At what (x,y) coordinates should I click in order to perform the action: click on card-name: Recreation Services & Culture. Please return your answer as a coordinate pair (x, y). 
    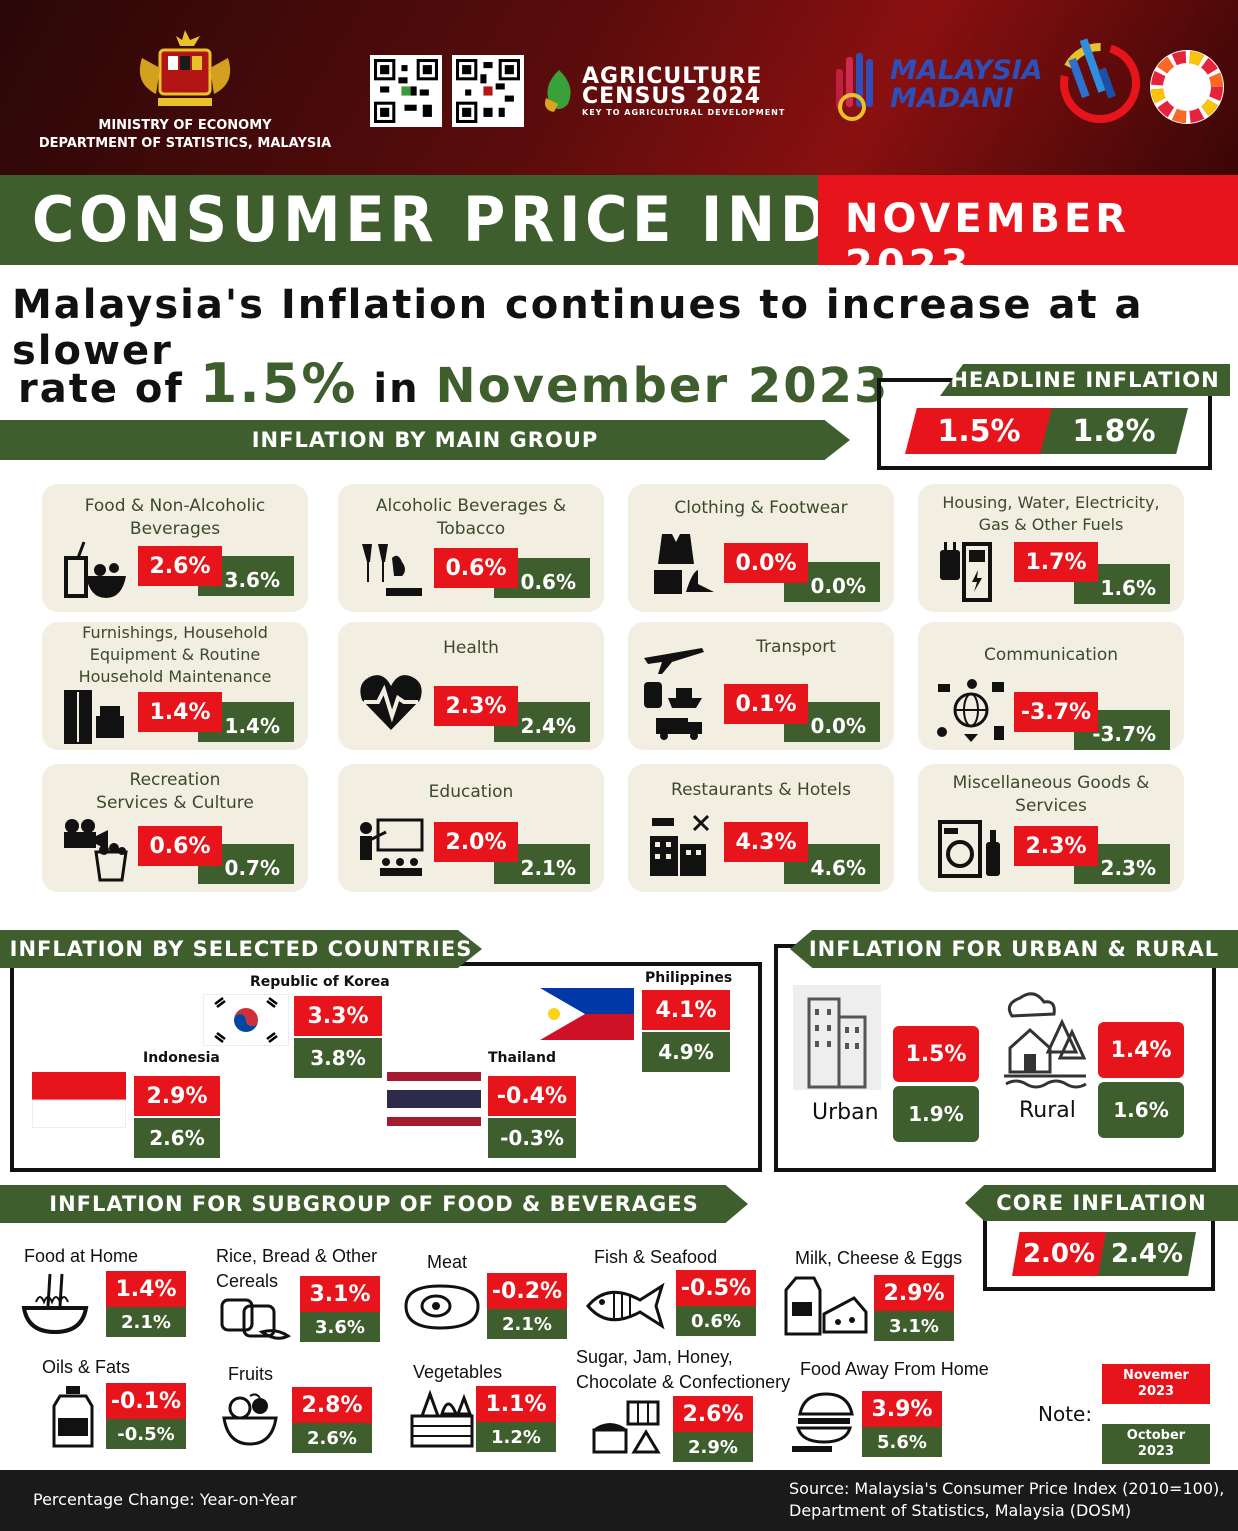
    Looking at the image, I should click on (175, 791).